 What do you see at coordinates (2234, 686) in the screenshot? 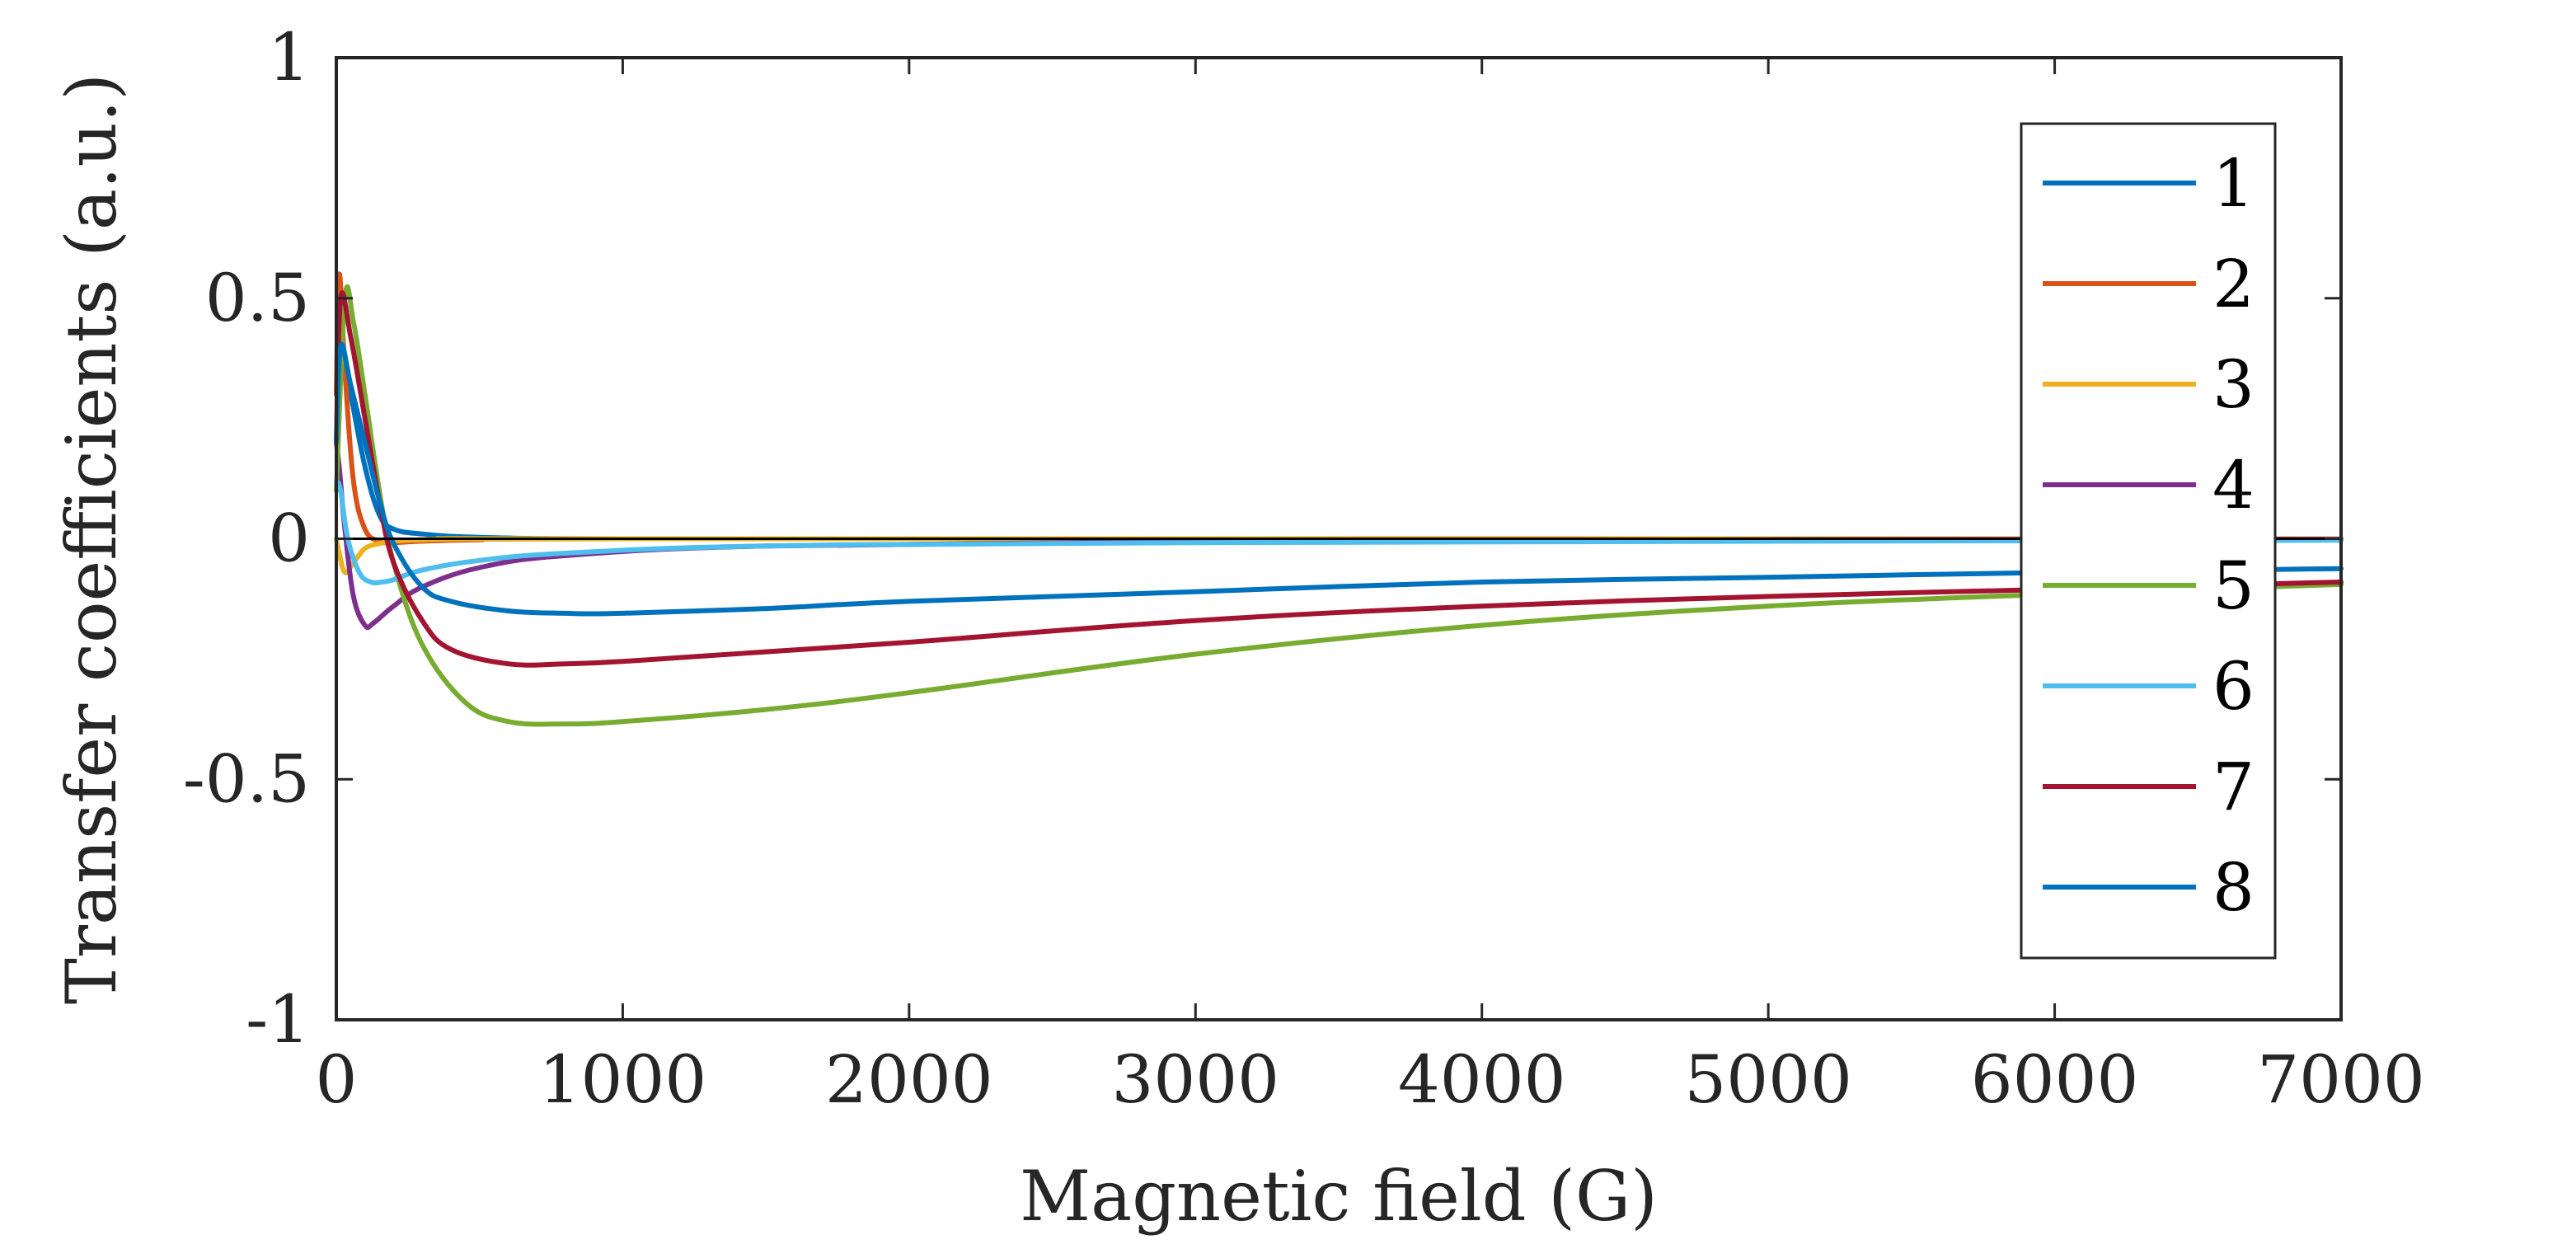
I see `legend-label-6: 6` at bounding box center [2234, 686].